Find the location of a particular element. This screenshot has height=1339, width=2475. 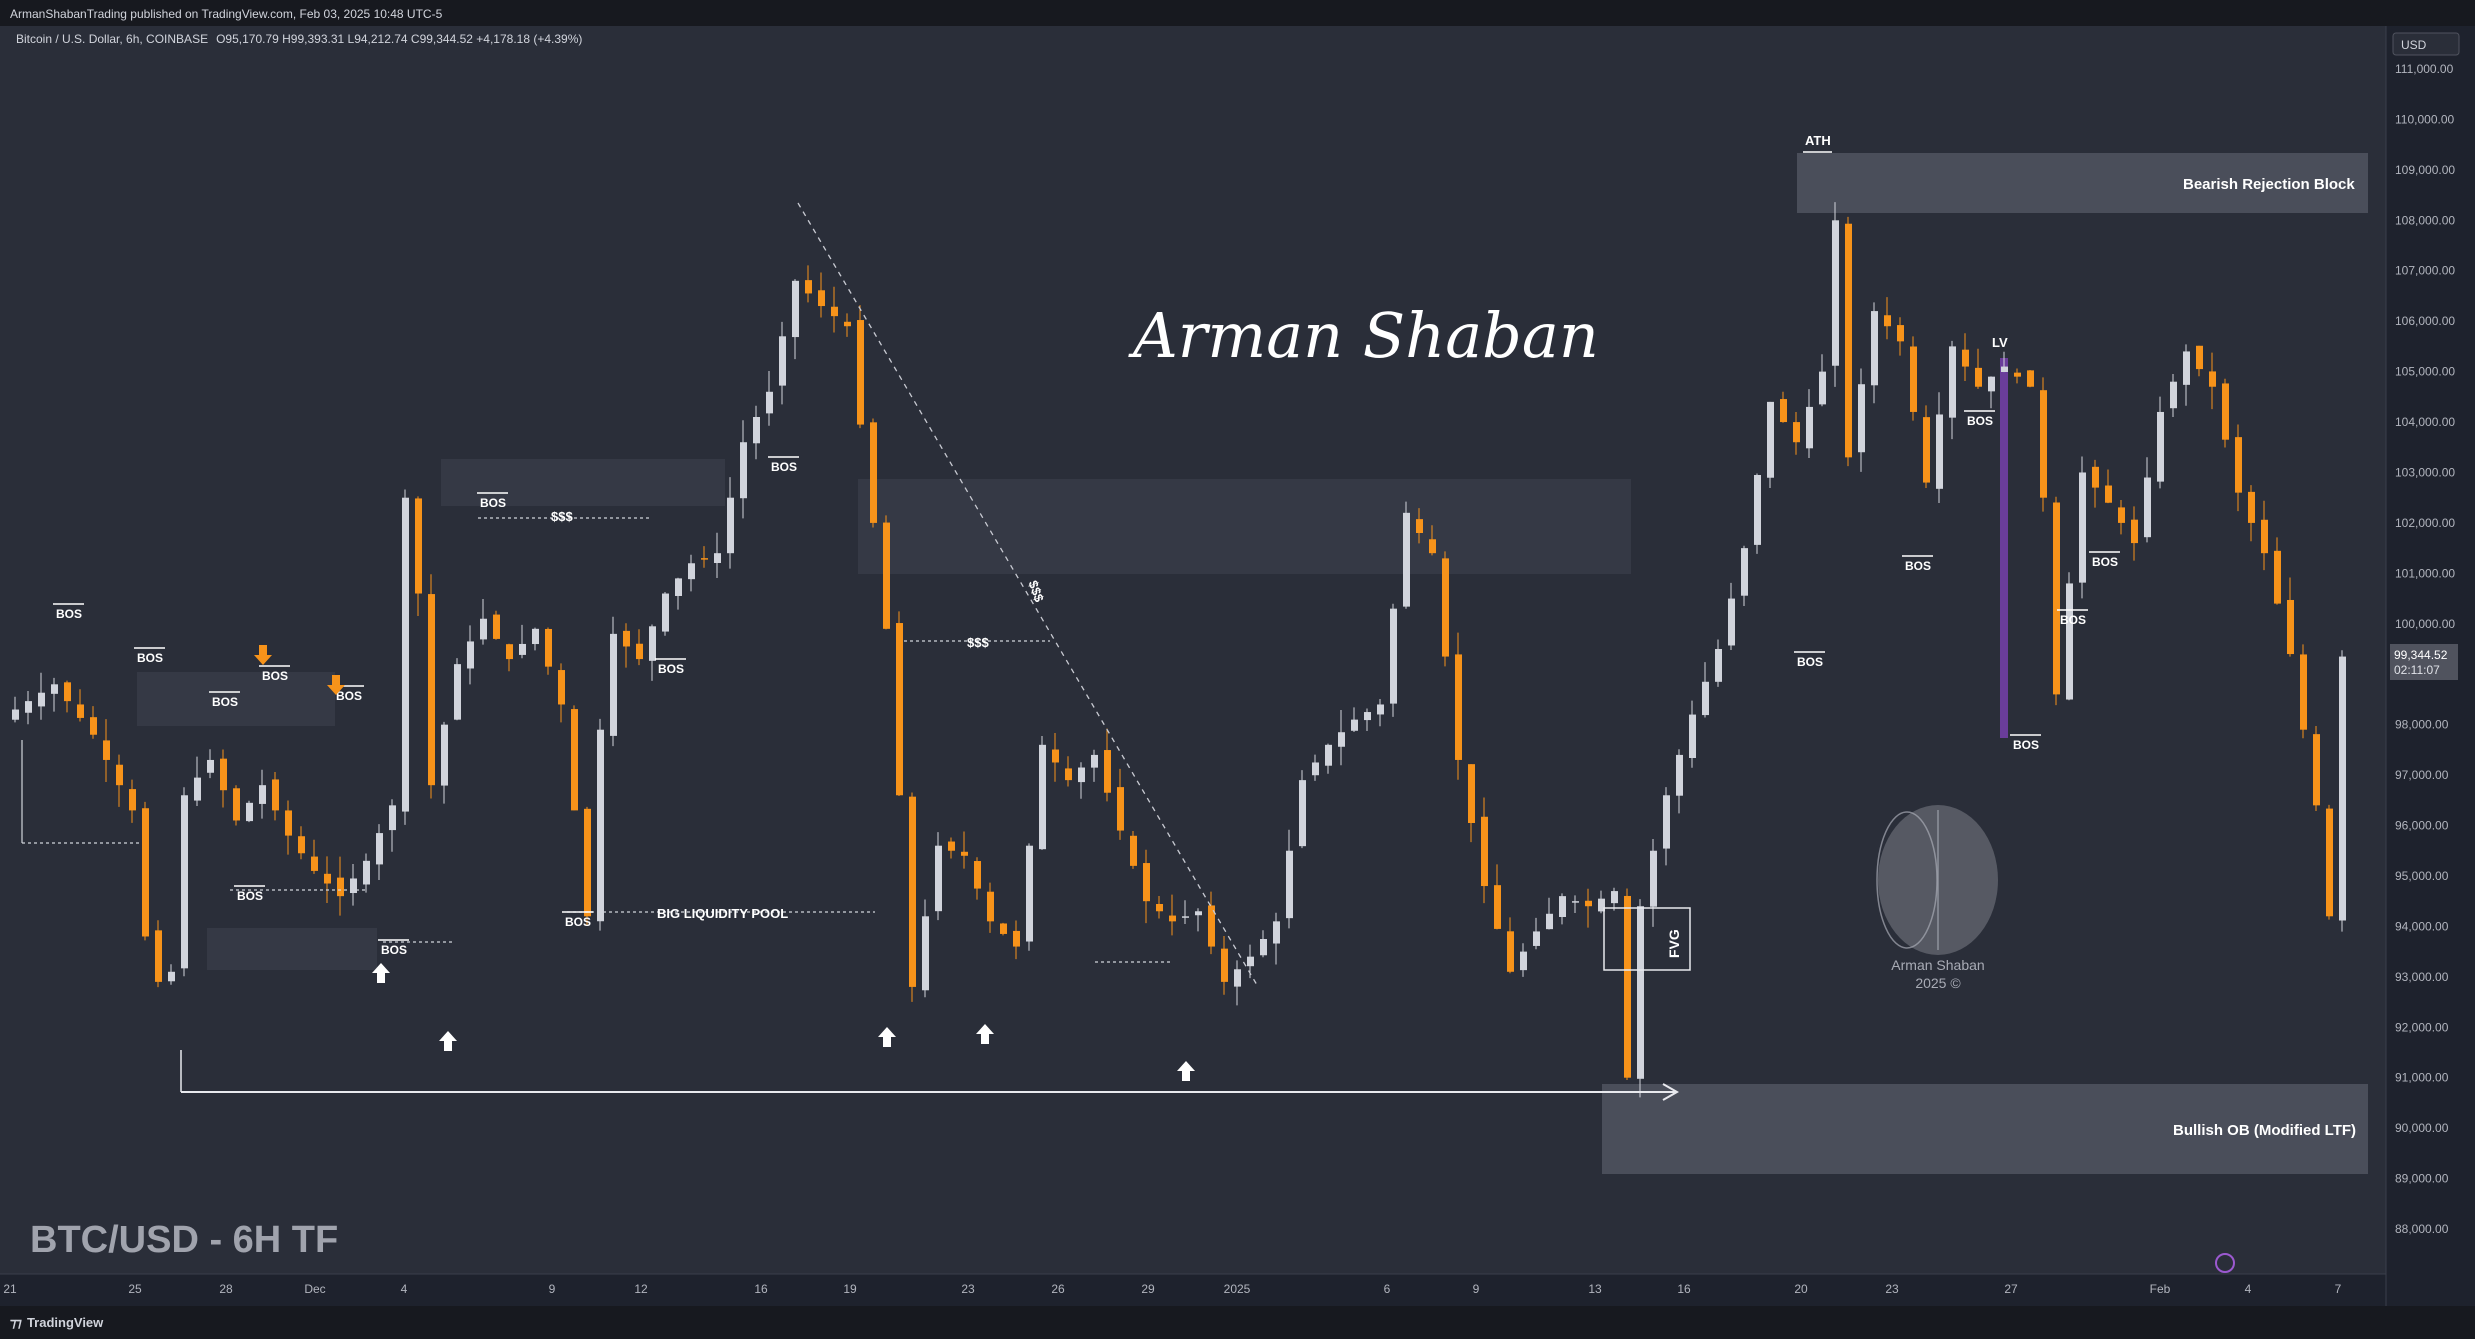

countdown: 02:11:07 is located at coordinates (2417, 670).